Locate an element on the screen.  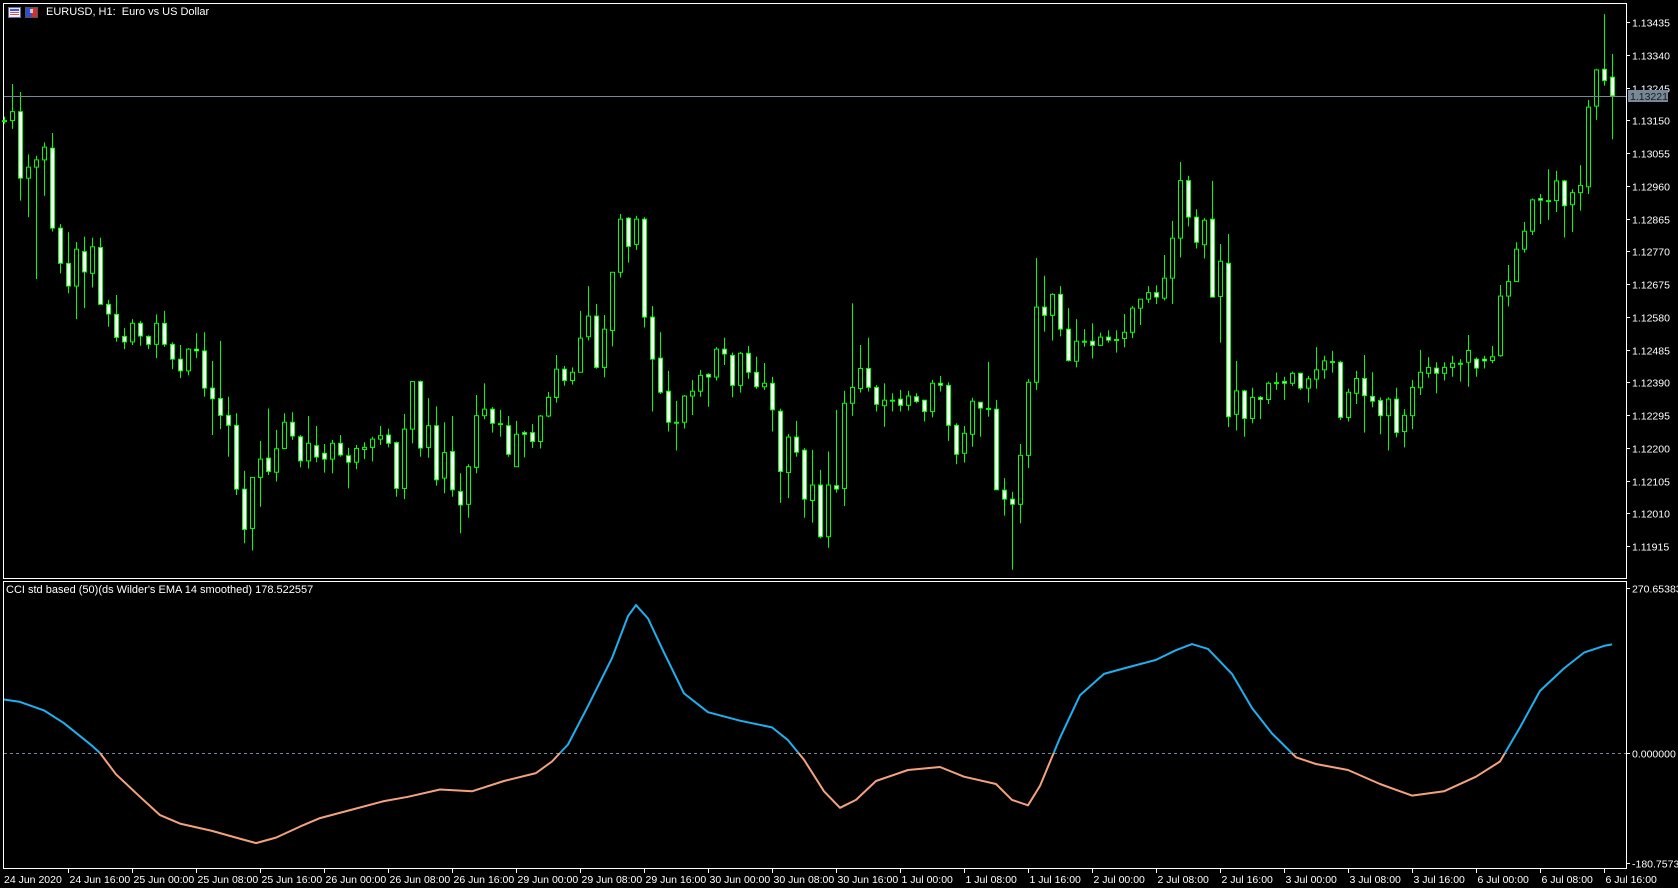
time-tick-label: 26 Jun 16:00 is located at coordinates (484, 880).